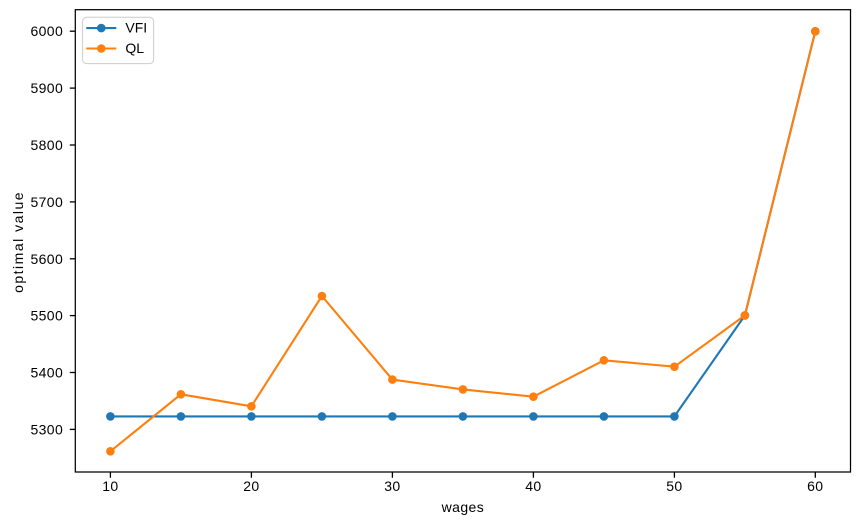 This screenshot has width=859, height=525. I want to click on svg-text: 10, so click(110, 486).